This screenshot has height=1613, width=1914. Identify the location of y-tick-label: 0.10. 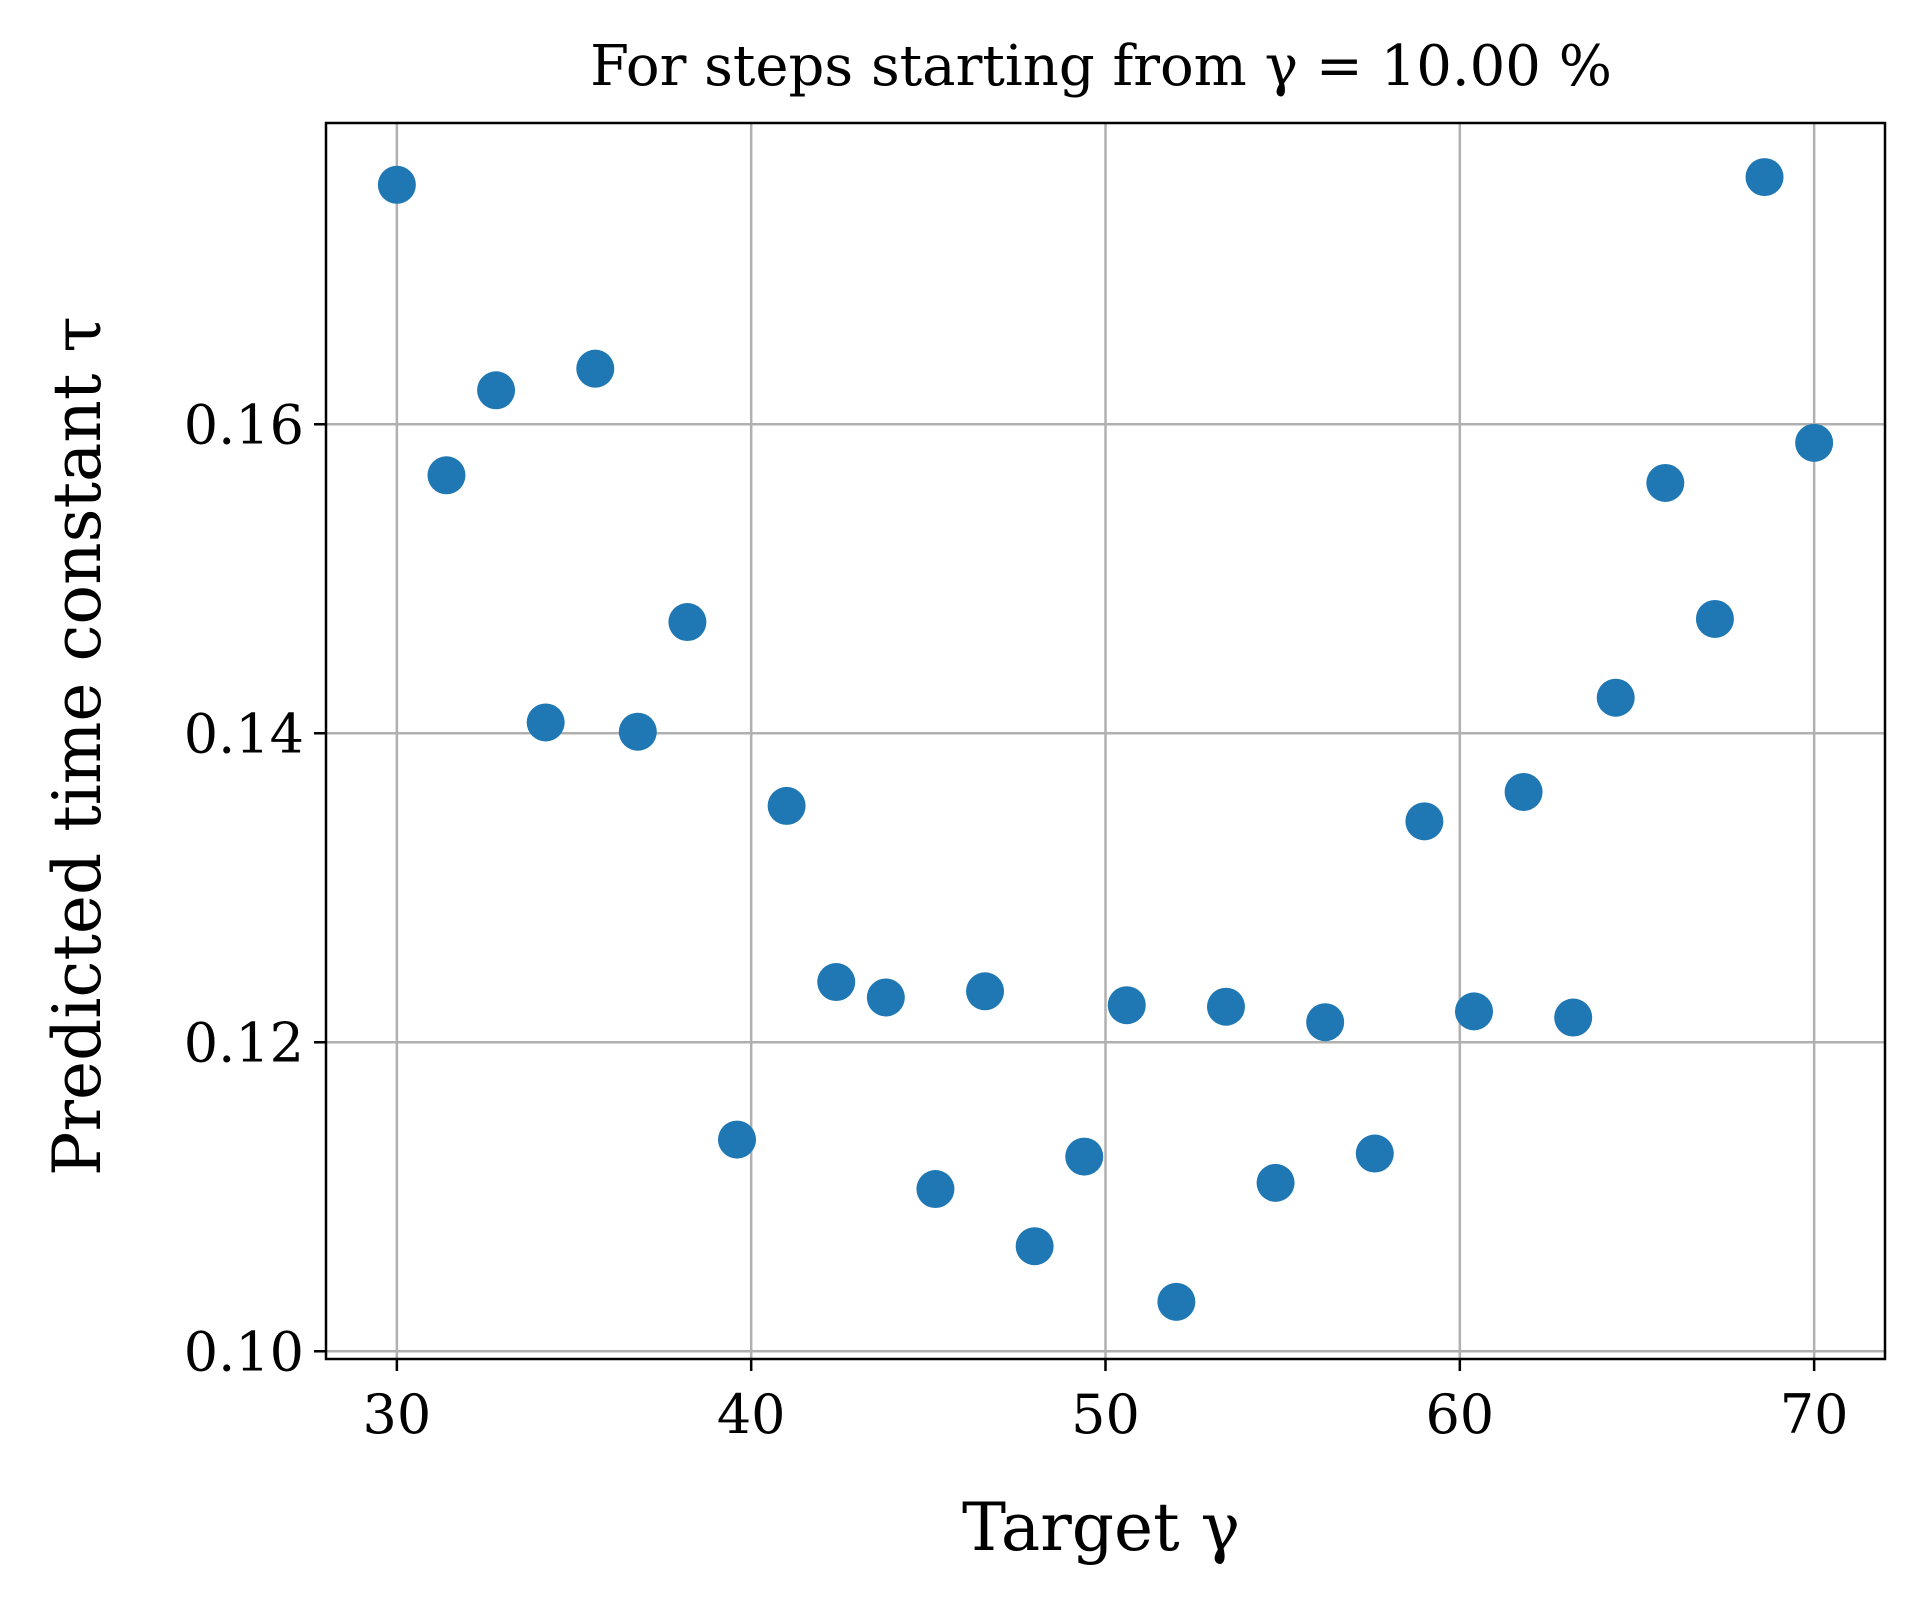
(244, 1351).